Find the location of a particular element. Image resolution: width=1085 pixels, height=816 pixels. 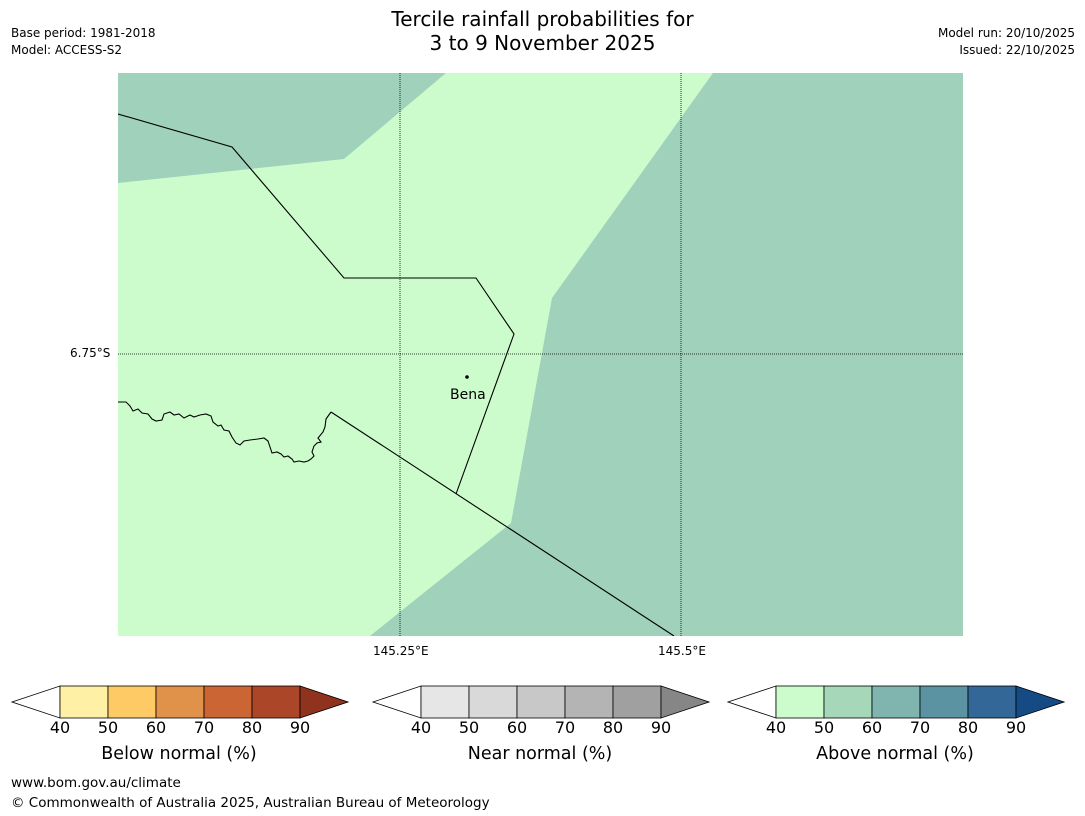

near-normal-tick-label: 60 is located at coordinates (517, 727).